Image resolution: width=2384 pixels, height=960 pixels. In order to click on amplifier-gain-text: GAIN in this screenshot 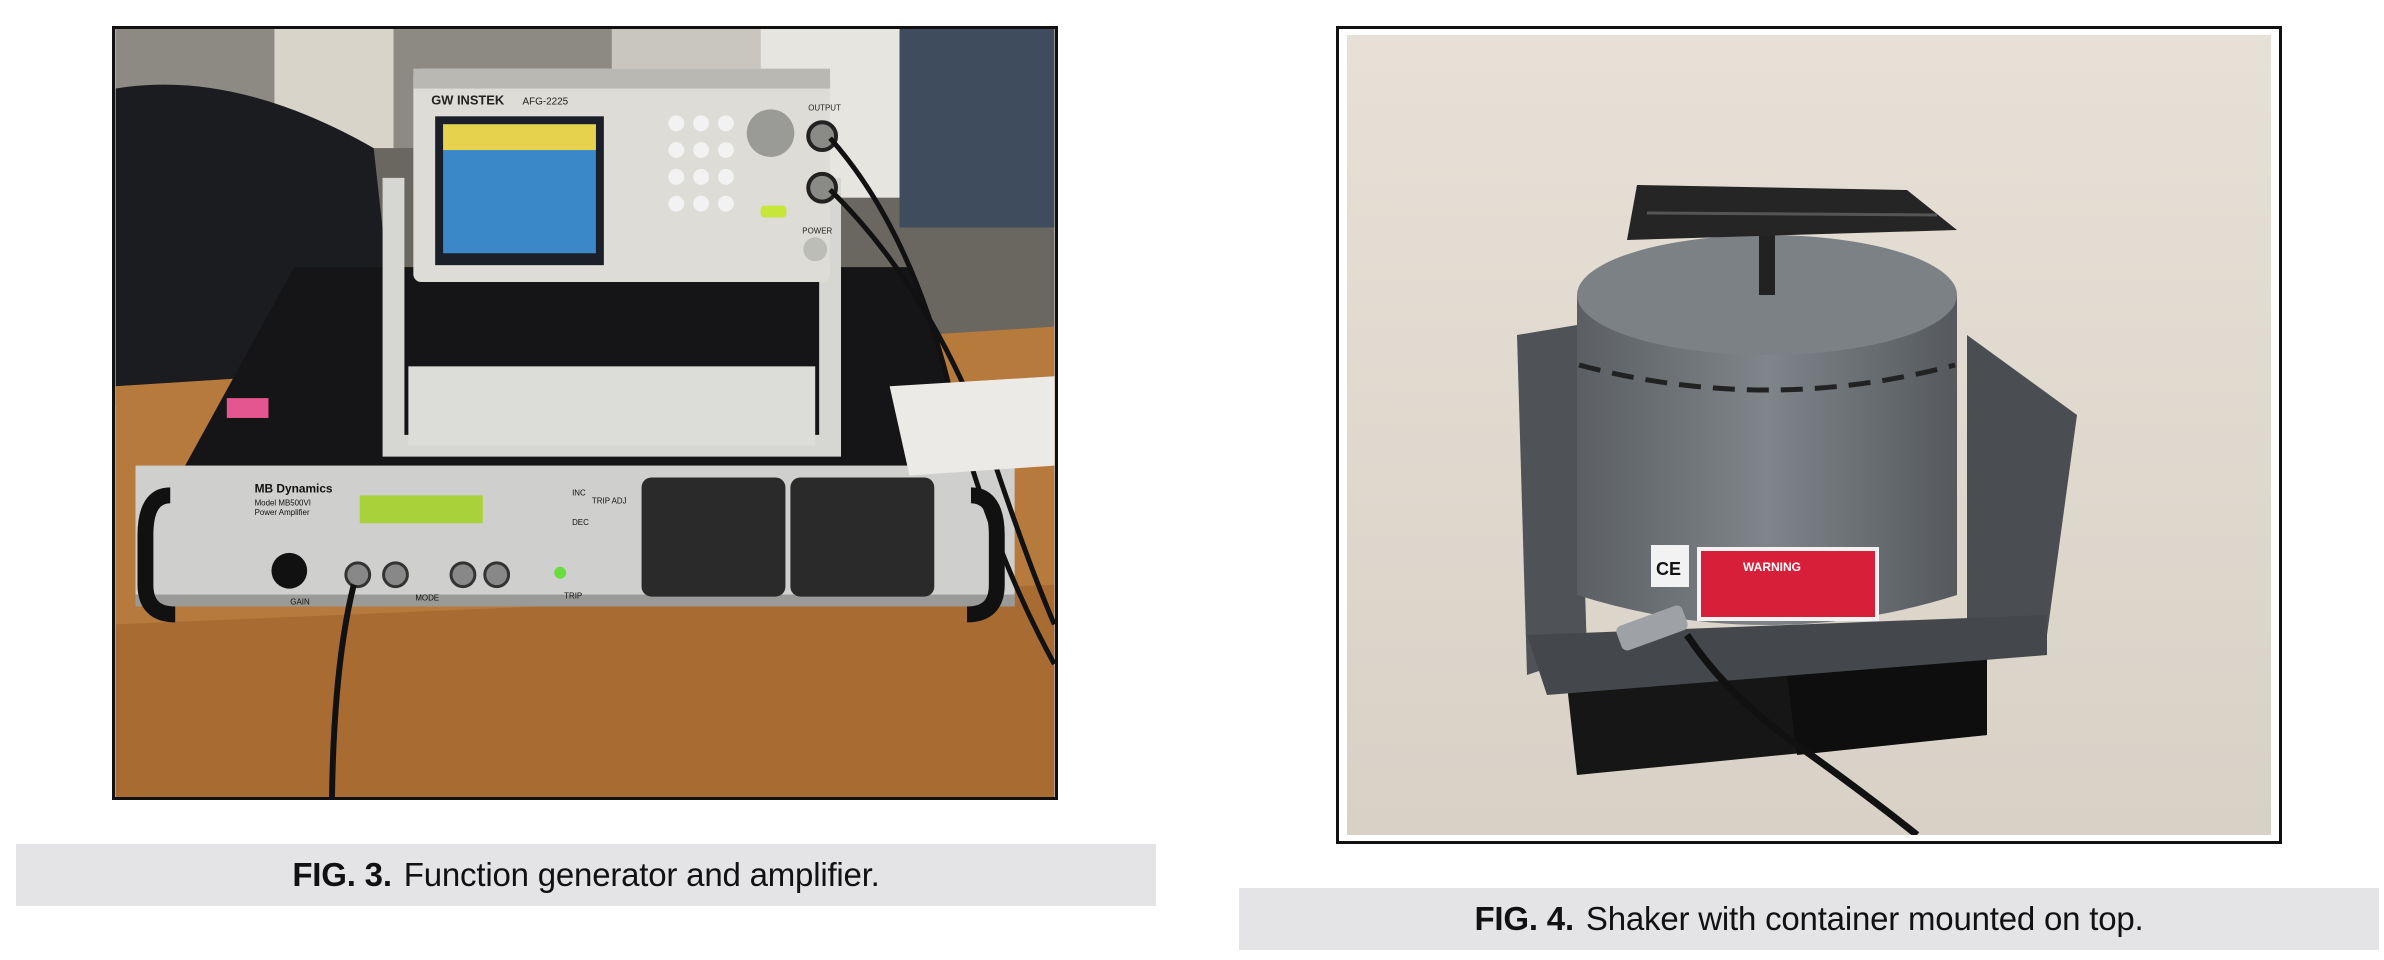, I will do `click(300, 602)`.